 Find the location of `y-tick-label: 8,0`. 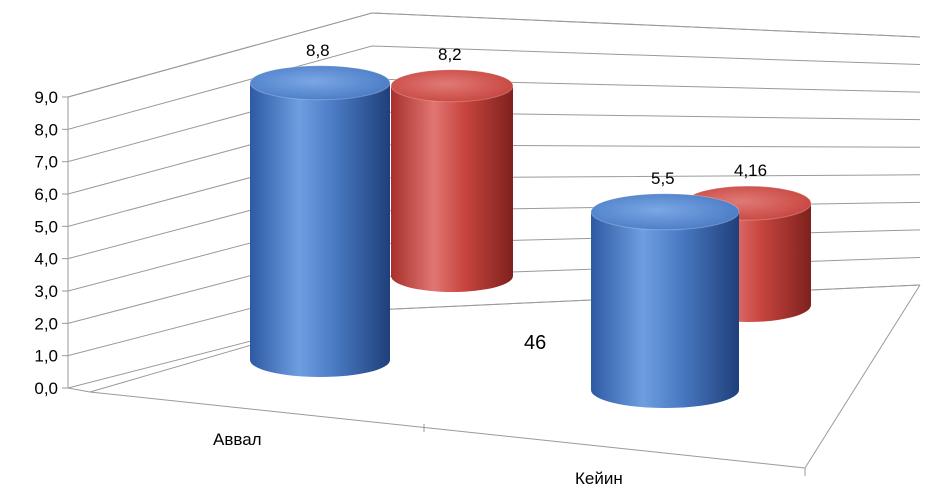

y-tick-label: 8,0 is located at coordinates (46, 129).